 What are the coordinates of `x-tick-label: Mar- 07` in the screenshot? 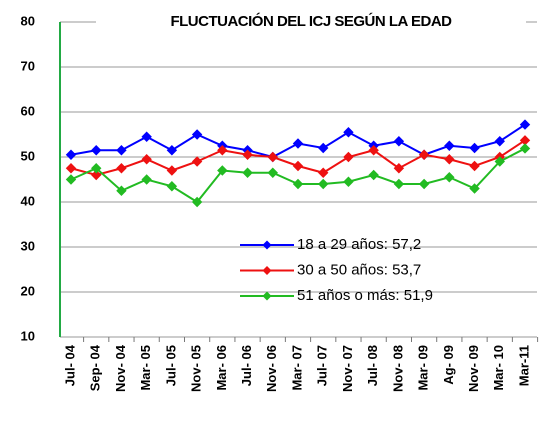 It's located at (296, 368).